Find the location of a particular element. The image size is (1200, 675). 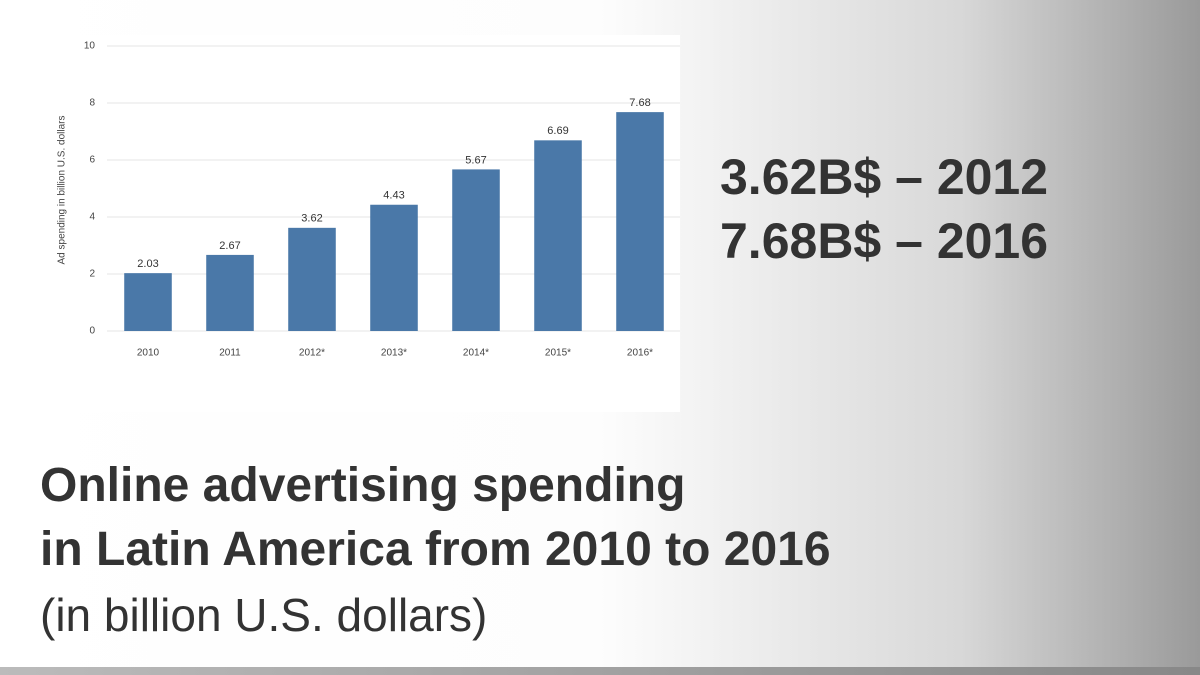

data-label: 2.03 is located at coordinates (147, 264).